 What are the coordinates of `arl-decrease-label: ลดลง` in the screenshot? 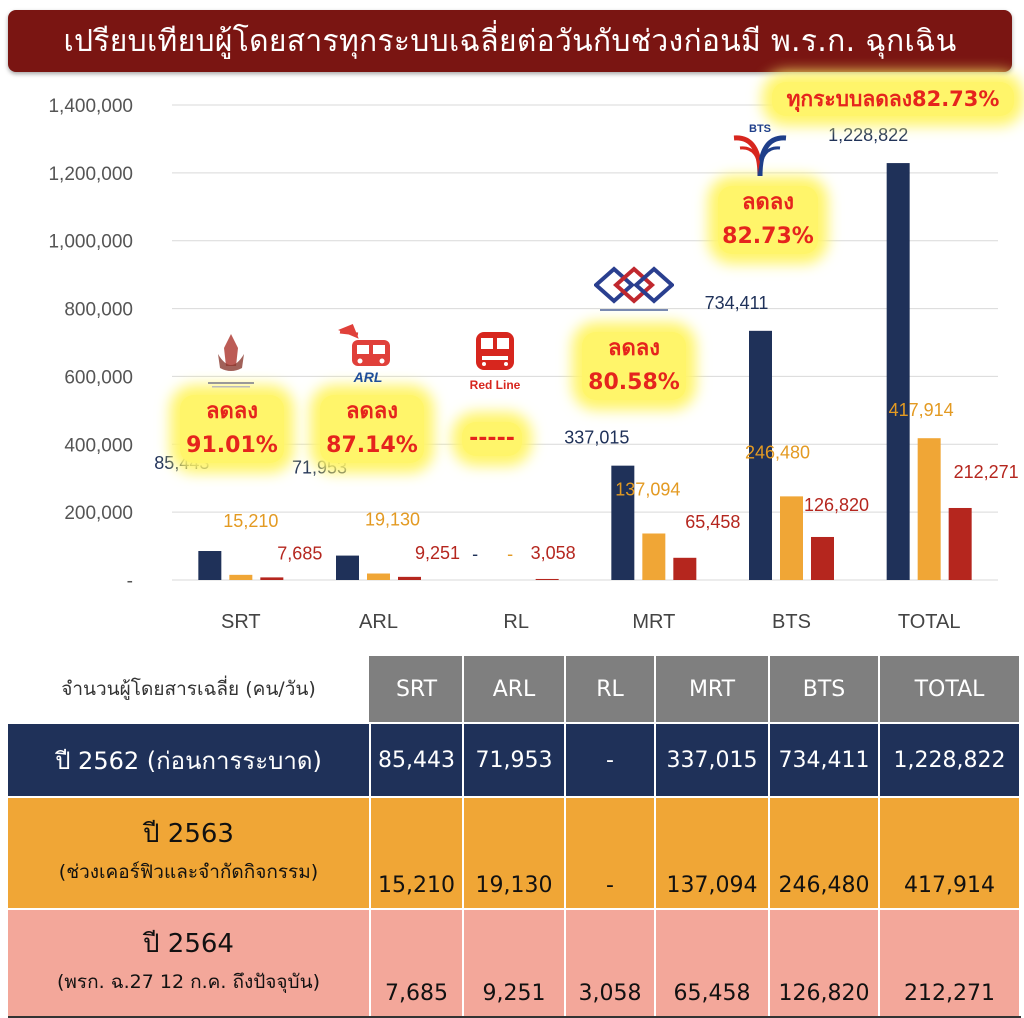 It's located at (372, 411).